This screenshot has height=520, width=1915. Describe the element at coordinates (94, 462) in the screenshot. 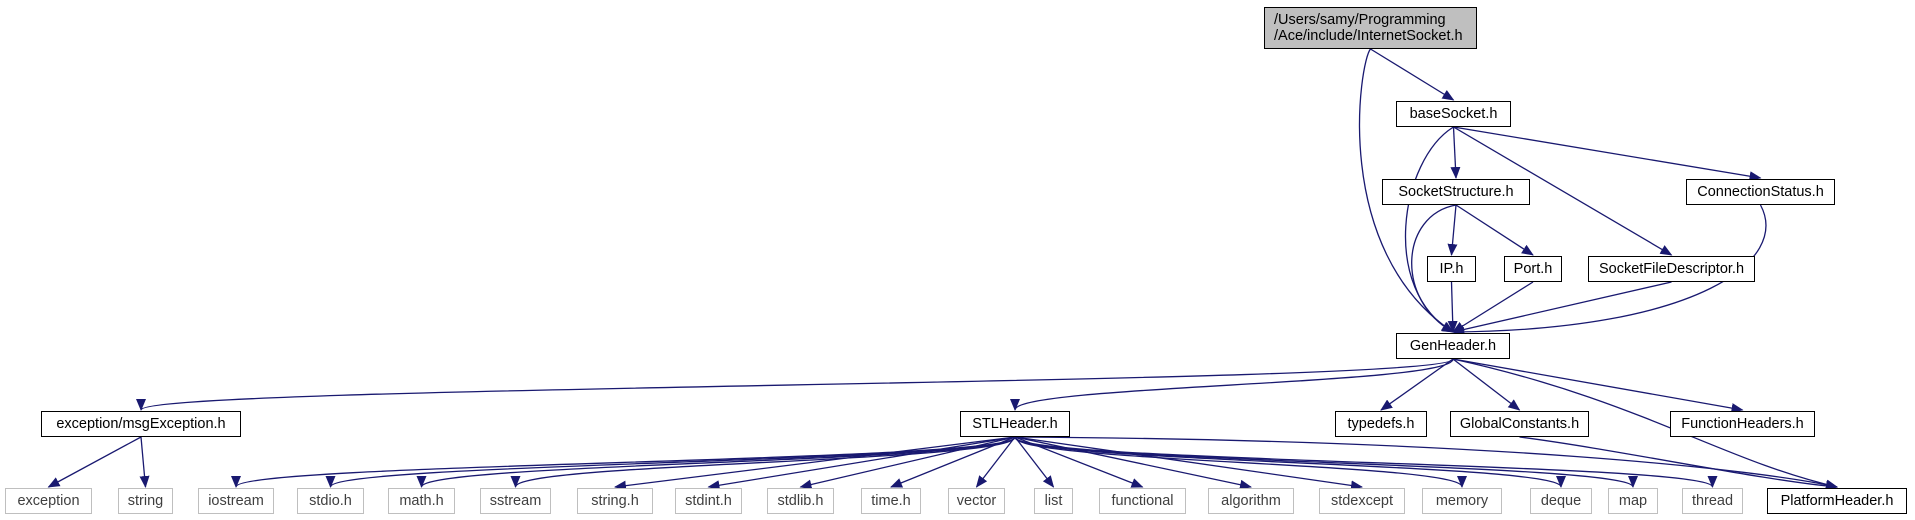

I see `edge-msg-exception-to-exception` at that location.